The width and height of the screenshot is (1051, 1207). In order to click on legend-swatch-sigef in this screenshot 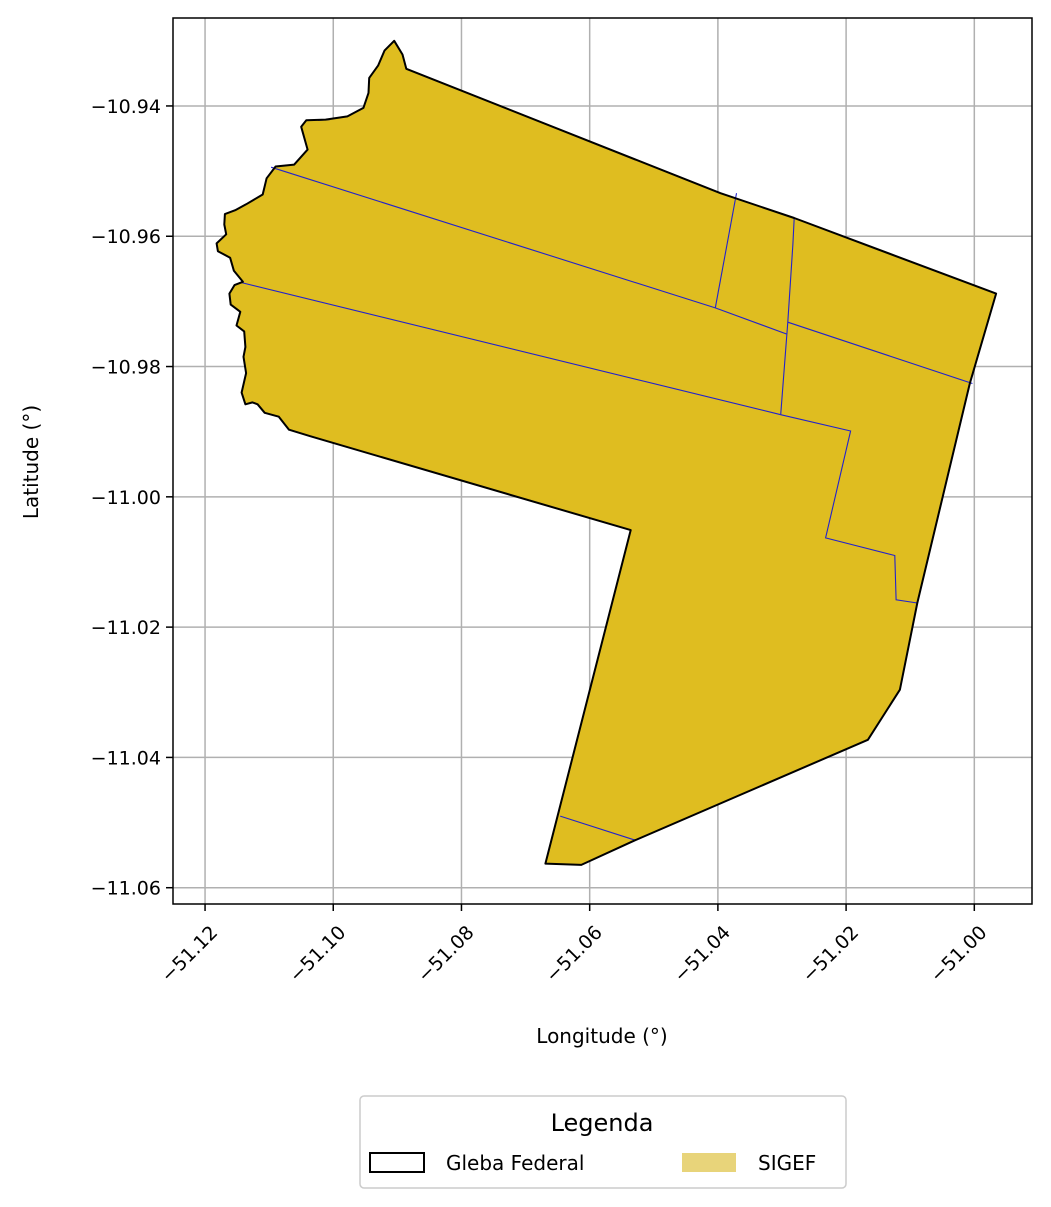, I will do `click(709, 1162)`.